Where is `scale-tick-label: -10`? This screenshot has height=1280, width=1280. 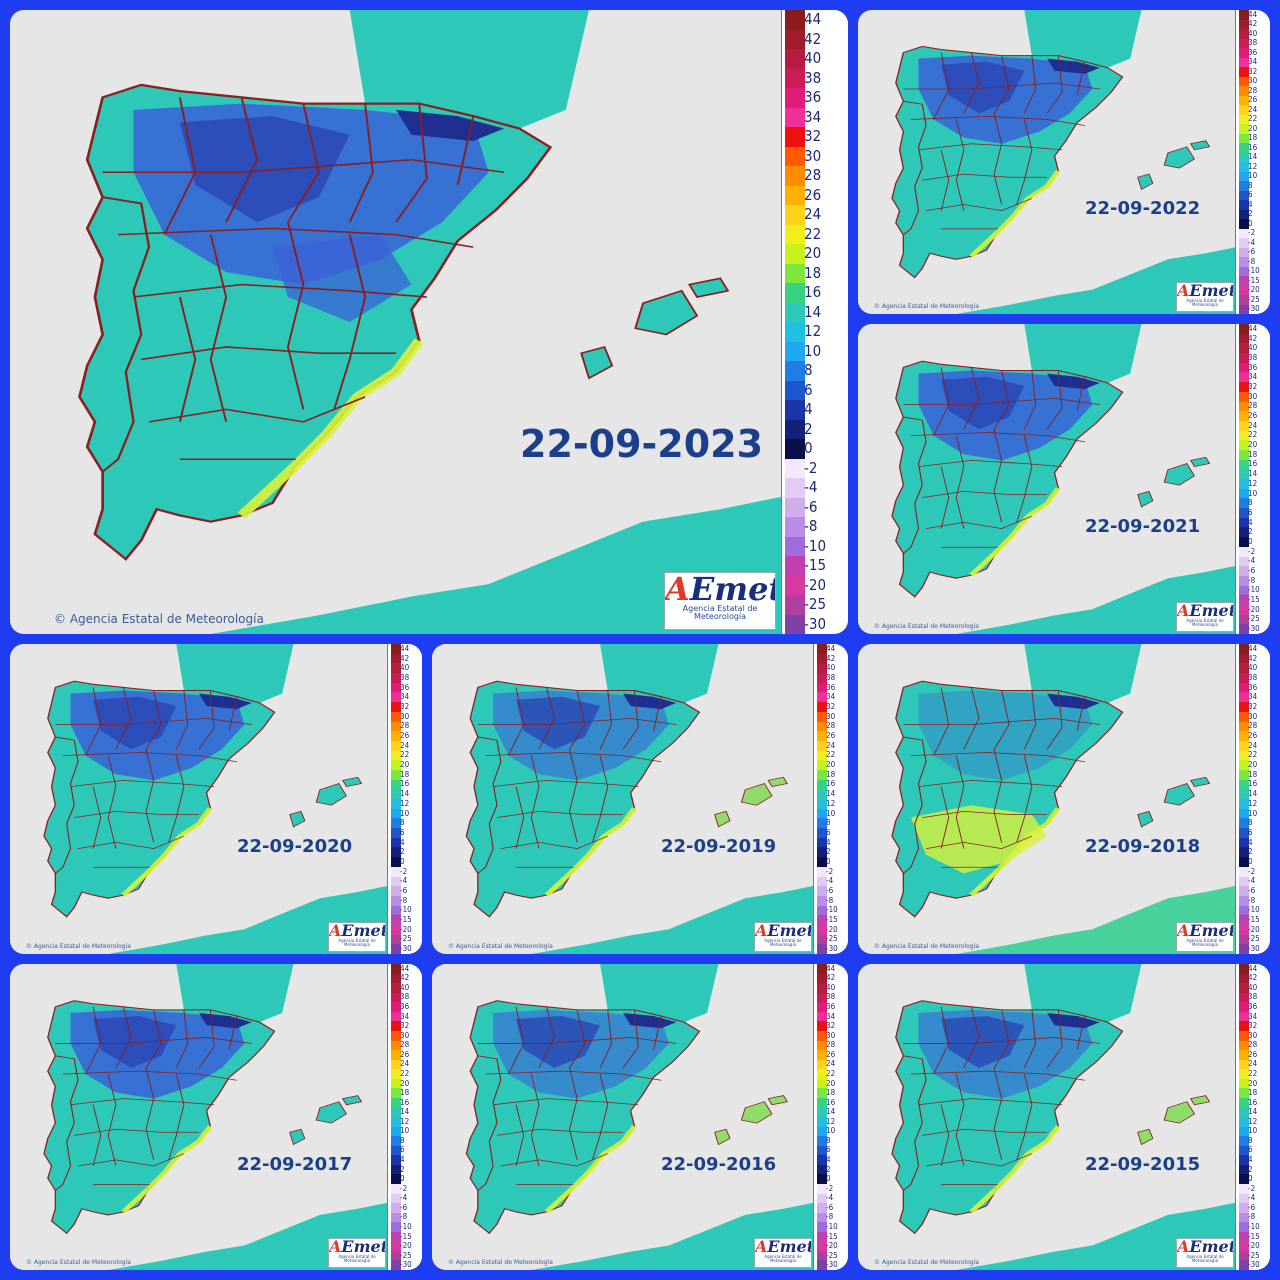 scale-tick-label: -10 is located at coordinates (1254, 910).